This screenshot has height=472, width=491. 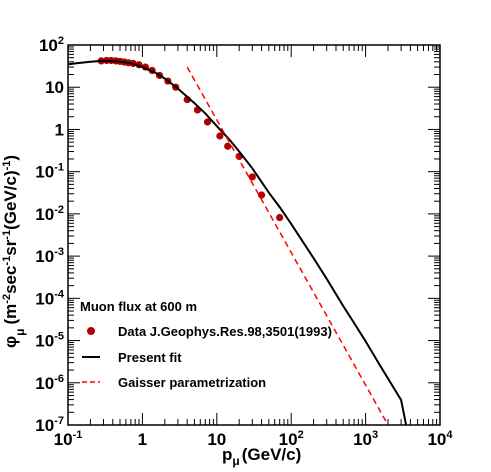 What do you see at coordinates (291, 439) in the screenshot?
I see `x-tick-label: 10²` at bounding box center [291, 439].